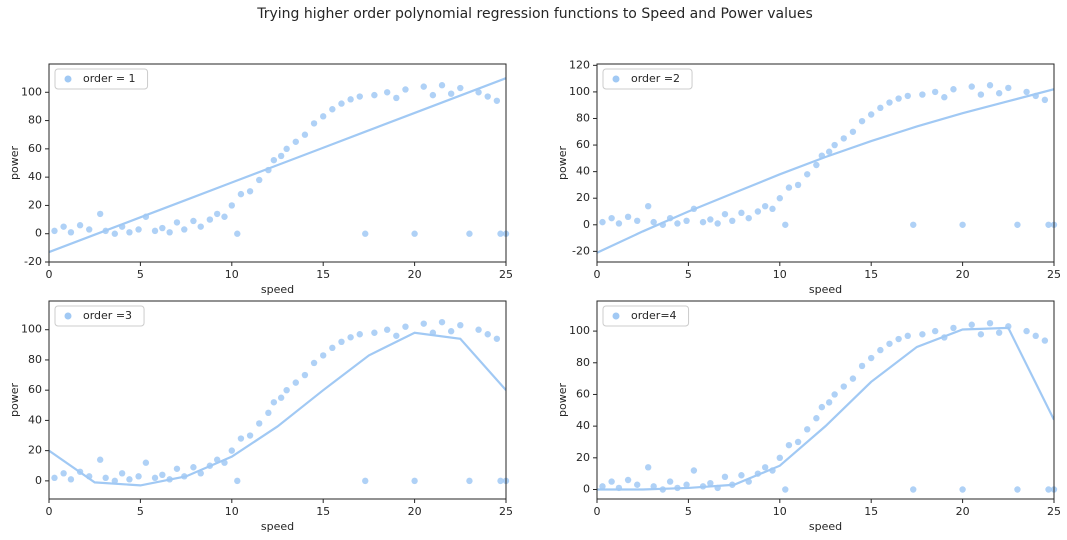 Image resolution: width=1067 pixels, height=540 pixels. What do you see at coordinates (654, 315) in the screenshot?
I see `legend-label: order=4` at bounding box center [654, 315].